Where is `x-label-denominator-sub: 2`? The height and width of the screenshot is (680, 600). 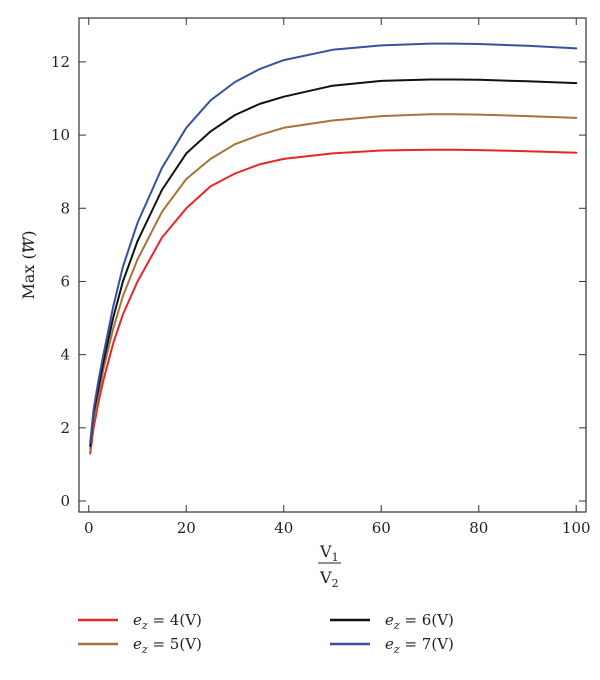
x-label-denominator-sub: 2 is located at coordinates (335, 583).